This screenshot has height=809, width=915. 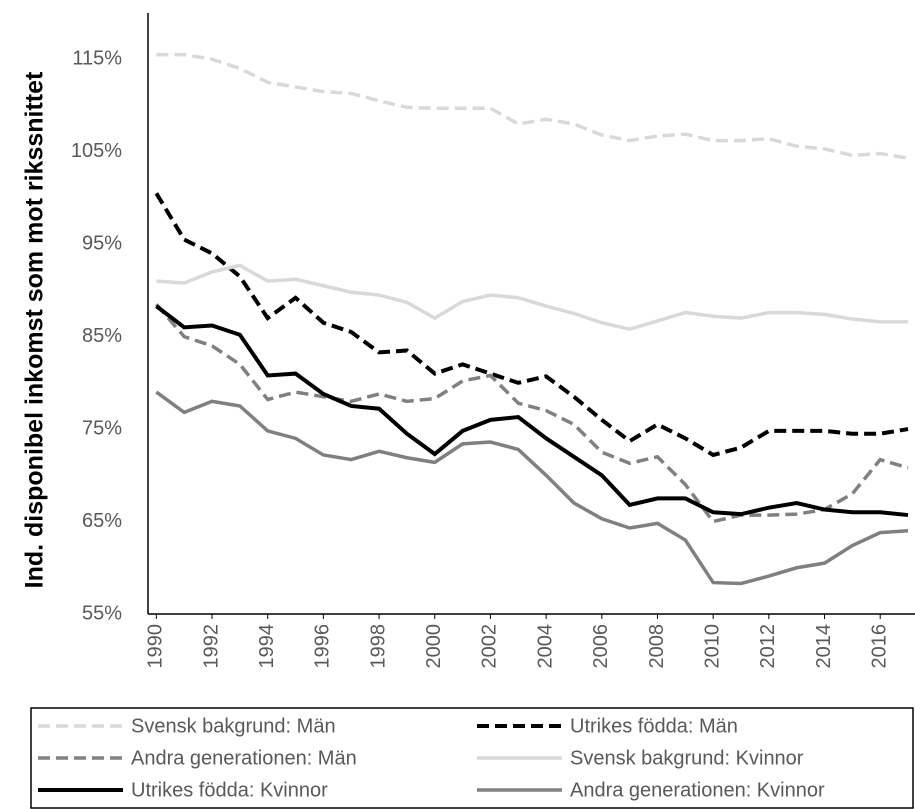 I want to click on x-tick-label: 1990, so click(x=156, y=646).